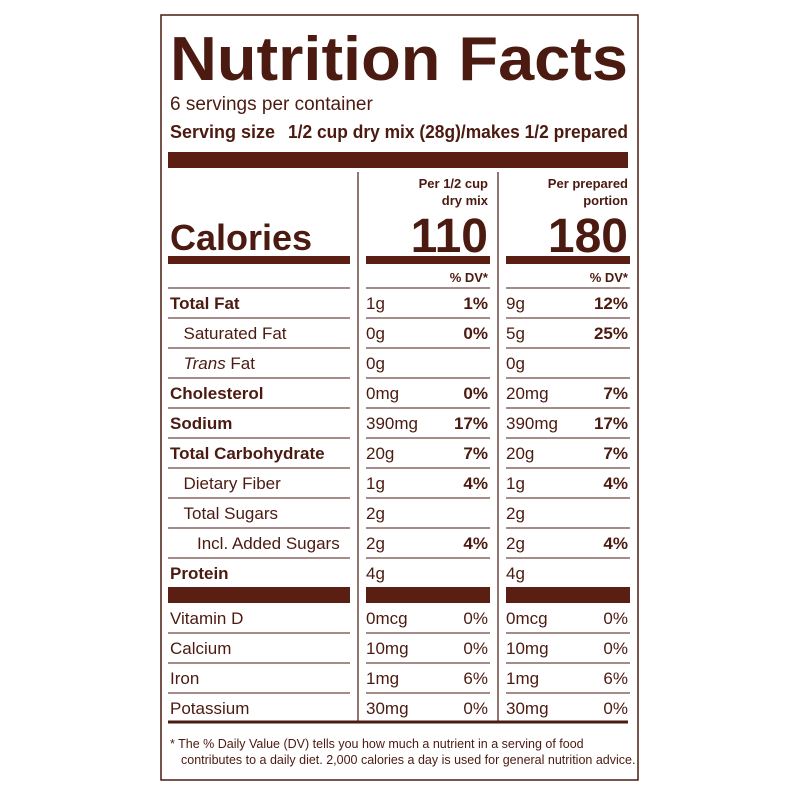 The height and width of the screenshot is (800, 800). Describe the element at coordinates (515, 303) in the screenshot. I see `amount: 9g` at that location.